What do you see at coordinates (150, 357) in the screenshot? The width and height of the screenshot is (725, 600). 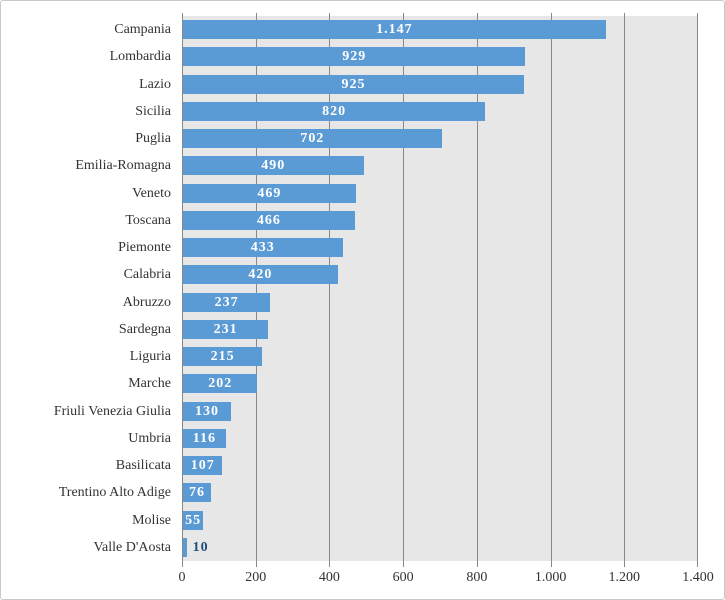 I see `category-label: Liguria` at bounding box center [150, 357].